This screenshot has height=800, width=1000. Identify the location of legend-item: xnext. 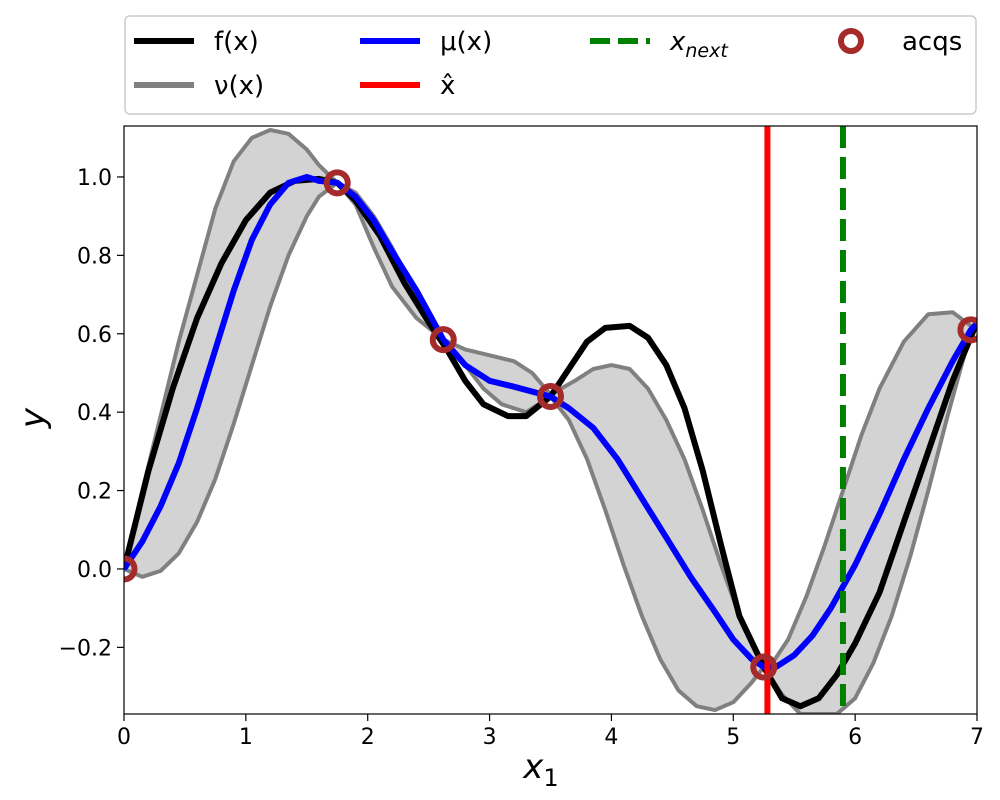
(659, 44).